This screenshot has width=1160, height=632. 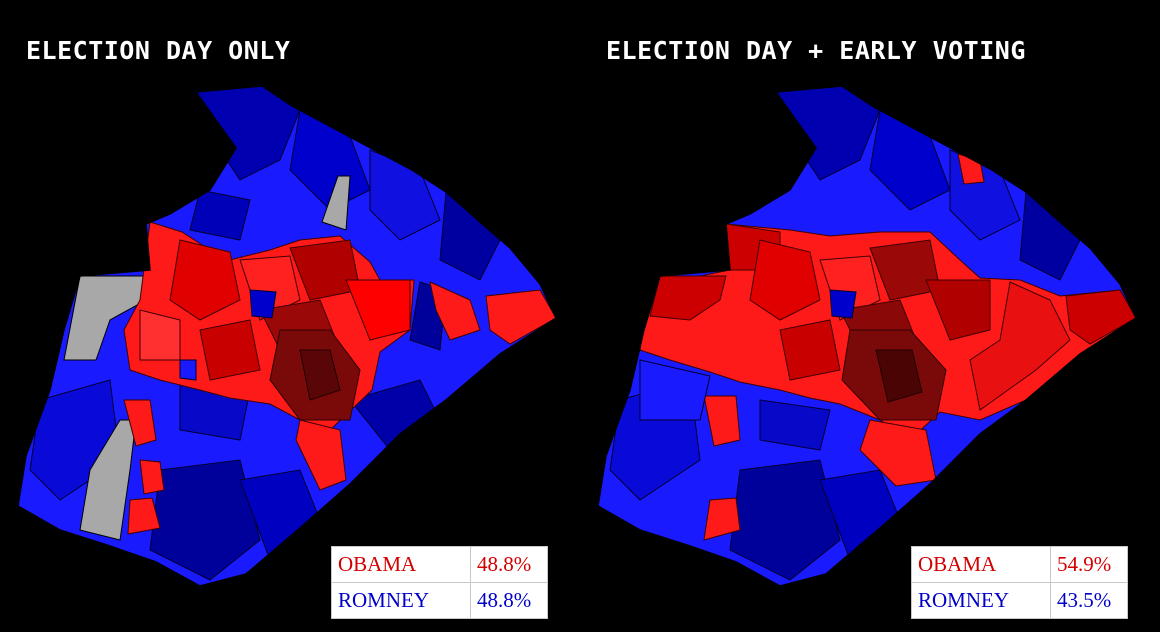 I want to click on map-title: ELECTION DAY + EARLY VOTING, so click(x=816, y=50).